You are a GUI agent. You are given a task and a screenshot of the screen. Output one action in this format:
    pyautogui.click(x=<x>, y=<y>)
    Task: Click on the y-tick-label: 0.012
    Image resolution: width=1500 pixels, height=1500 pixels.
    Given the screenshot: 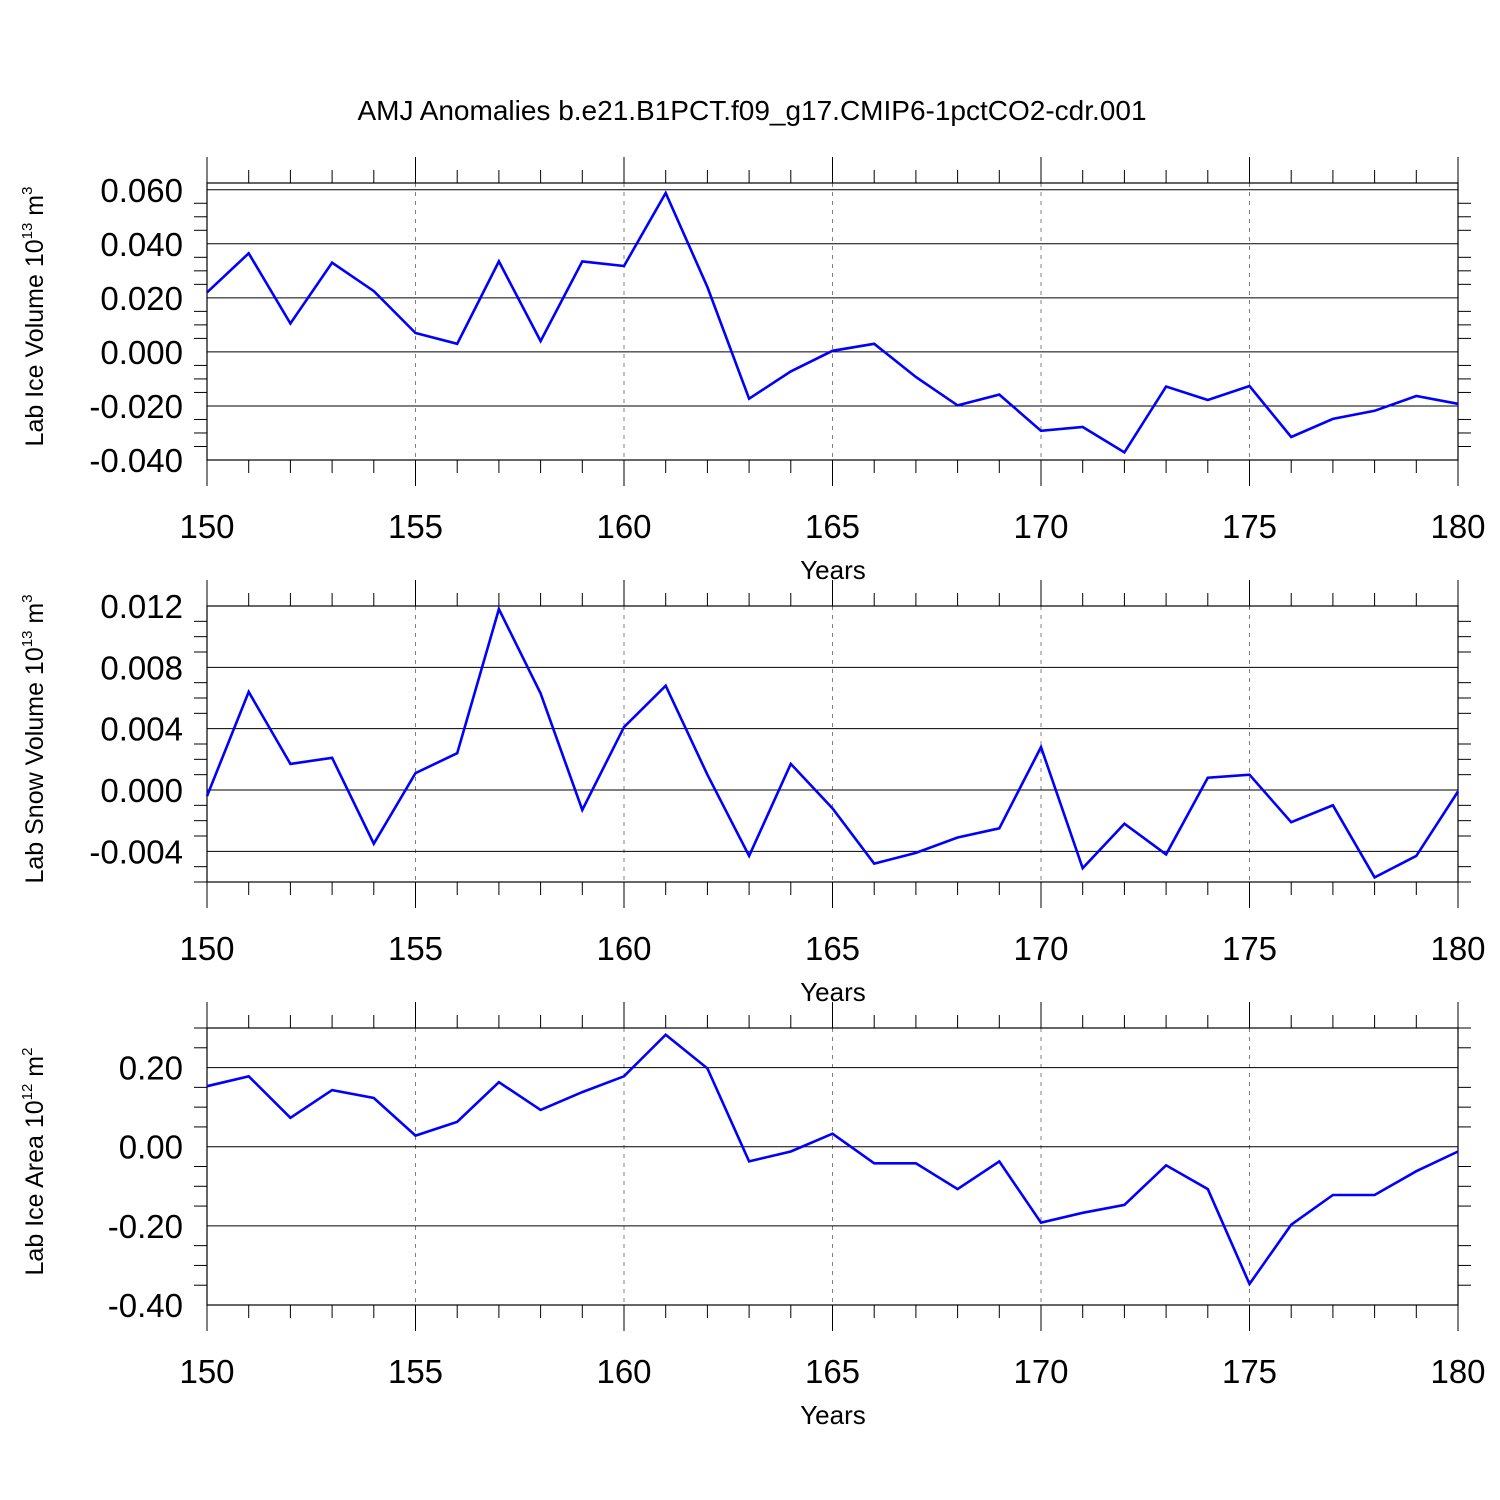 What is the action you would take?
    pyautogui.click(x=141, y=606)
    